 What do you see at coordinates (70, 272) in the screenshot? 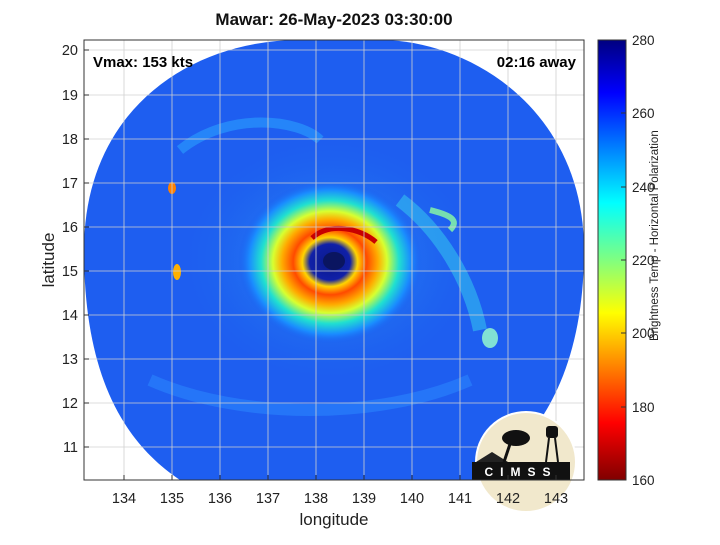
I see `y-tick-label: 15` at bounding box center [70, 272].